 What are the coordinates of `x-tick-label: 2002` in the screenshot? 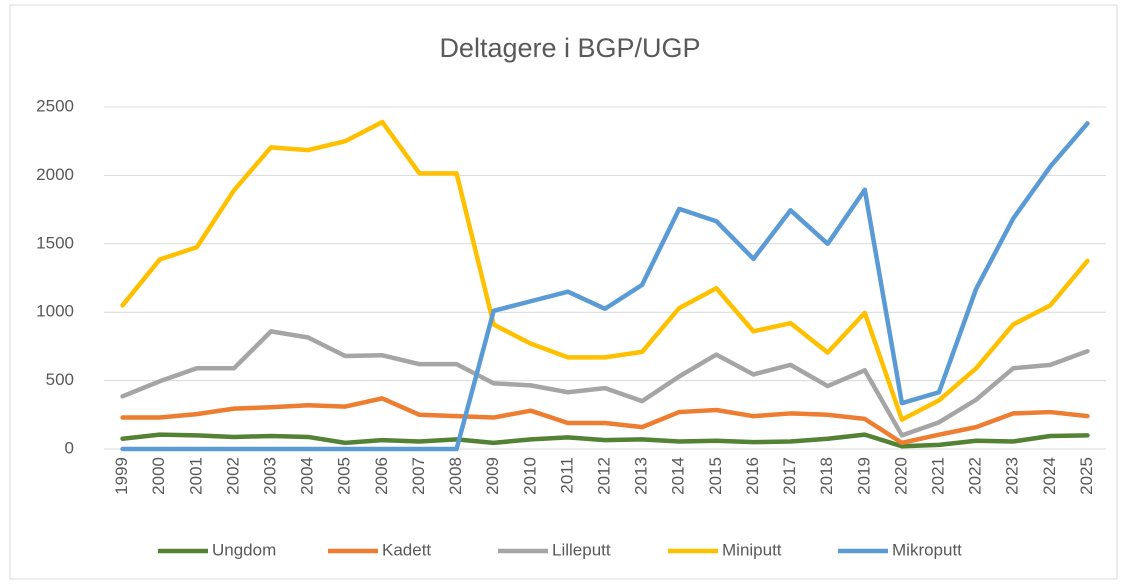 It's located at (232, 476).